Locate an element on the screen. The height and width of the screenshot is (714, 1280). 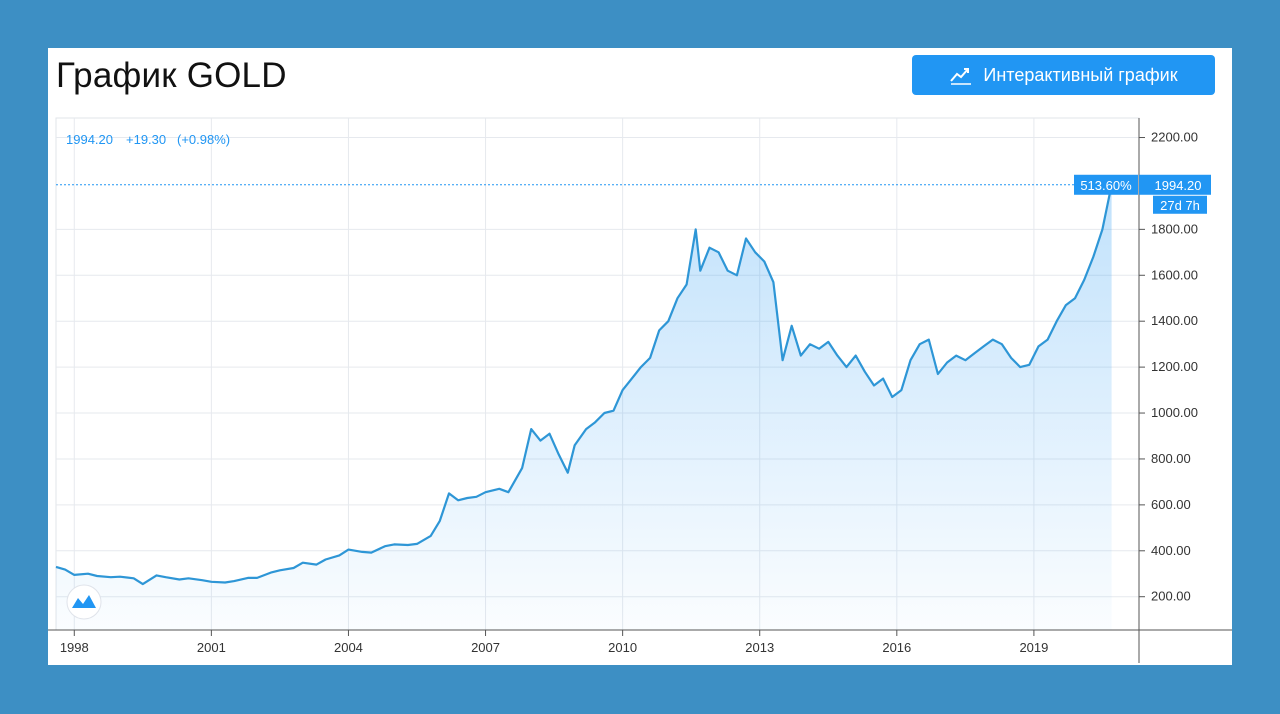
y-tick-label: 800.00 is located at coordinates (1171, 458).